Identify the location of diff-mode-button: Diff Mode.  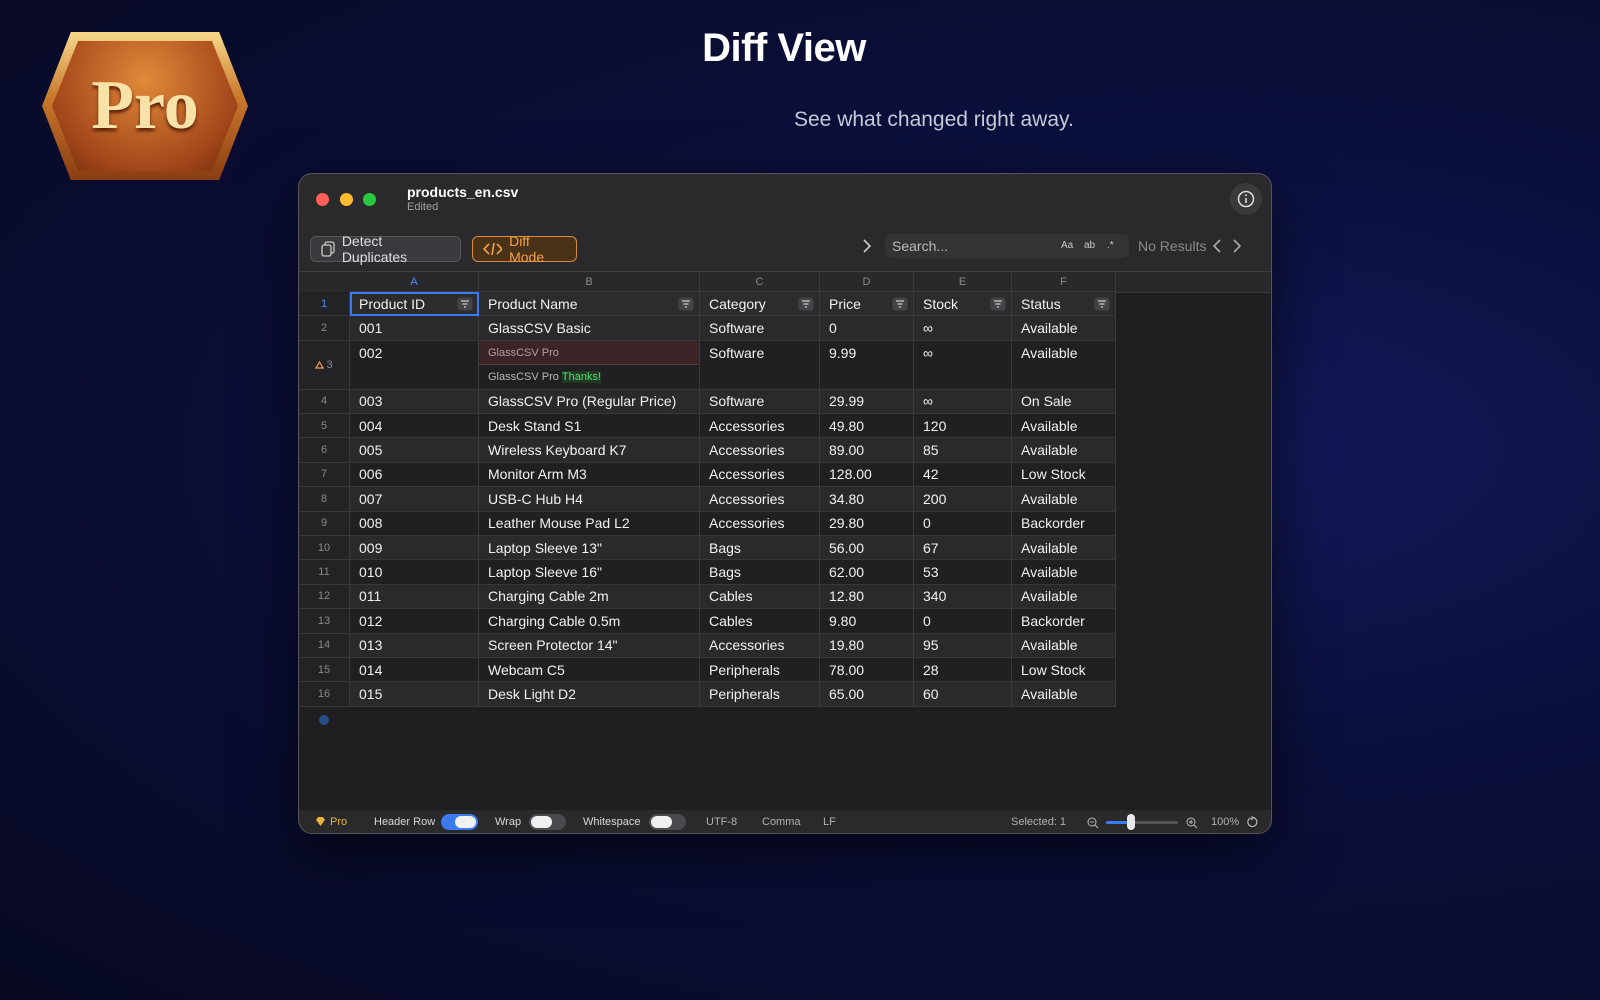
(524, 249).